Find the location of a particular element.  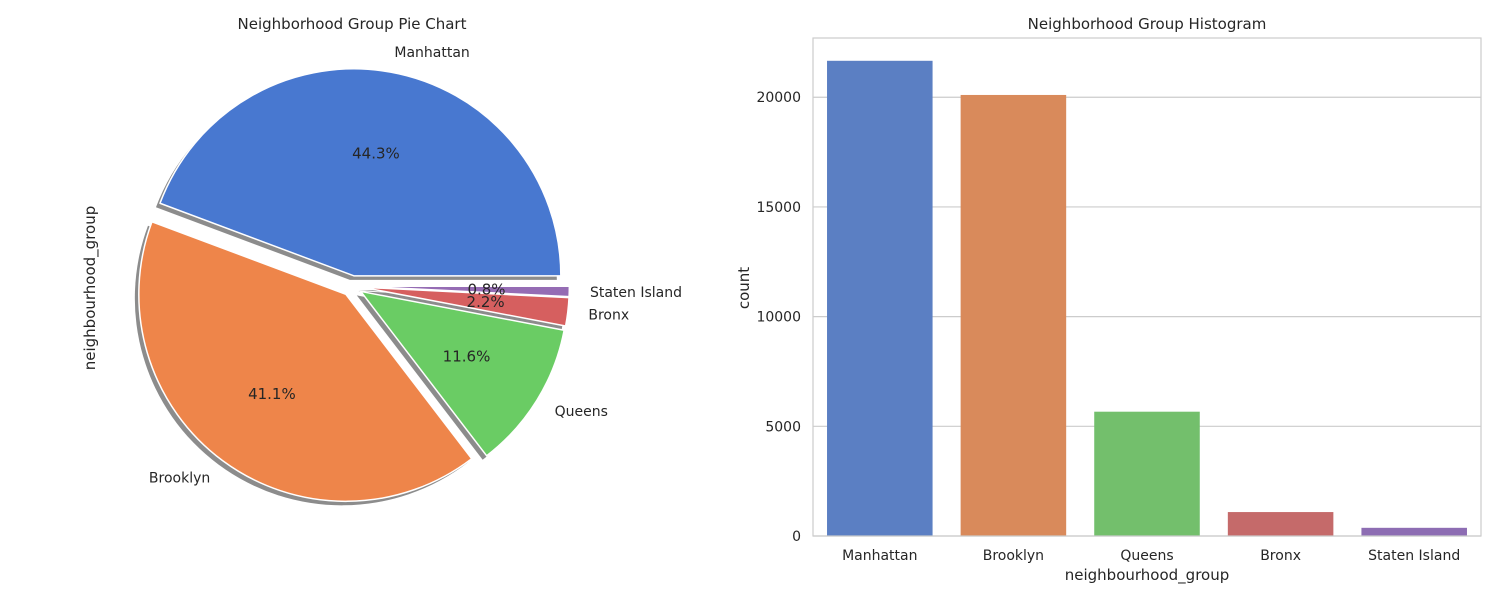

y-tick-label-10000: 10000 is located at coordinates (778, 318).